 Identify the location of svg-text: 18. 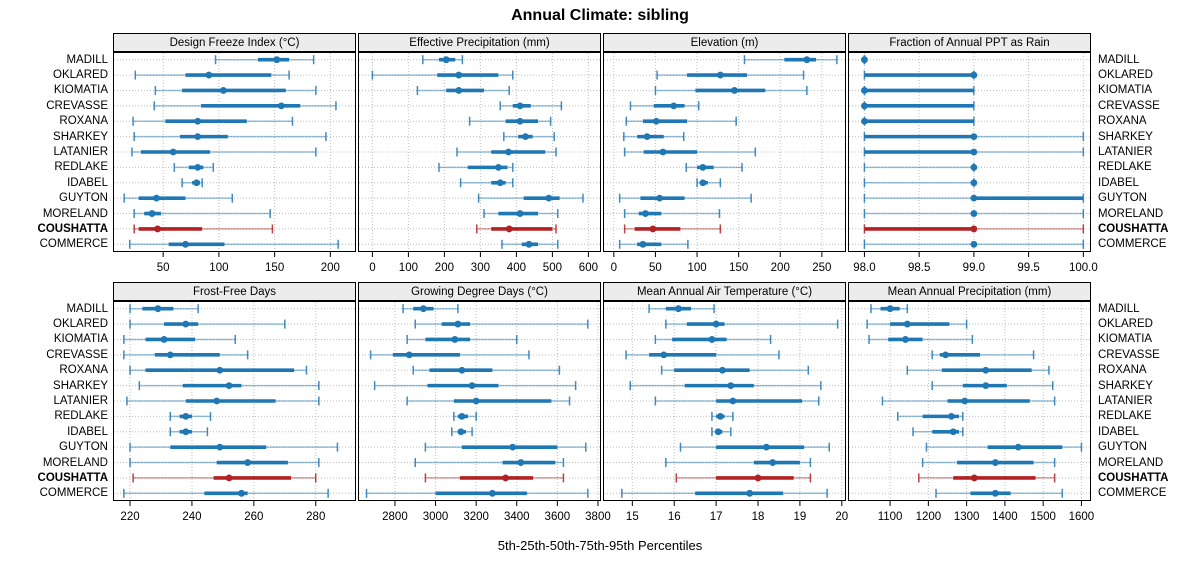
(758, 517).